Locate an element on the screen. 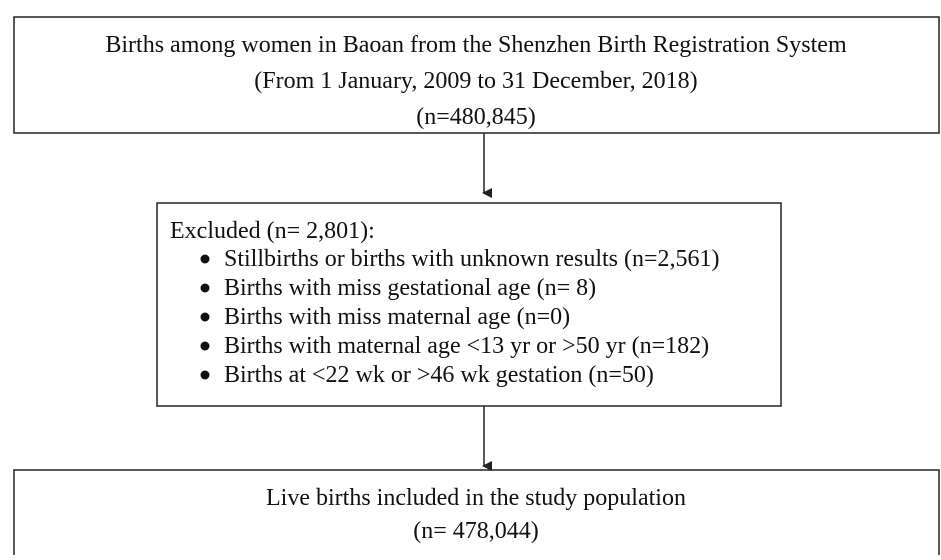  node-text: (n= 478,044) is located at coordinates (476, 531).